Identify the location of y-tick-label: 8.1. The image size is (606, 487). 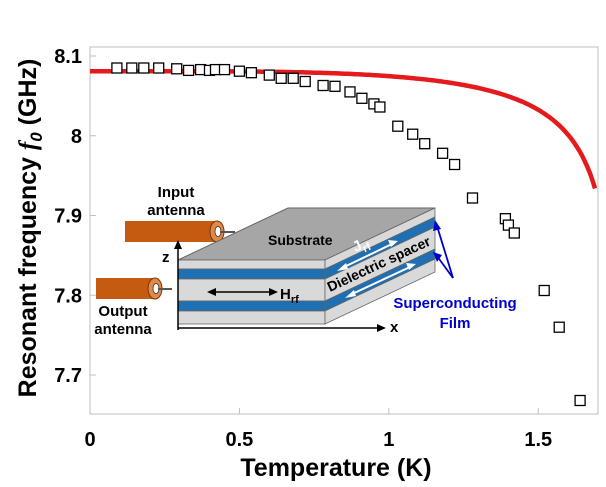
(68, 57).